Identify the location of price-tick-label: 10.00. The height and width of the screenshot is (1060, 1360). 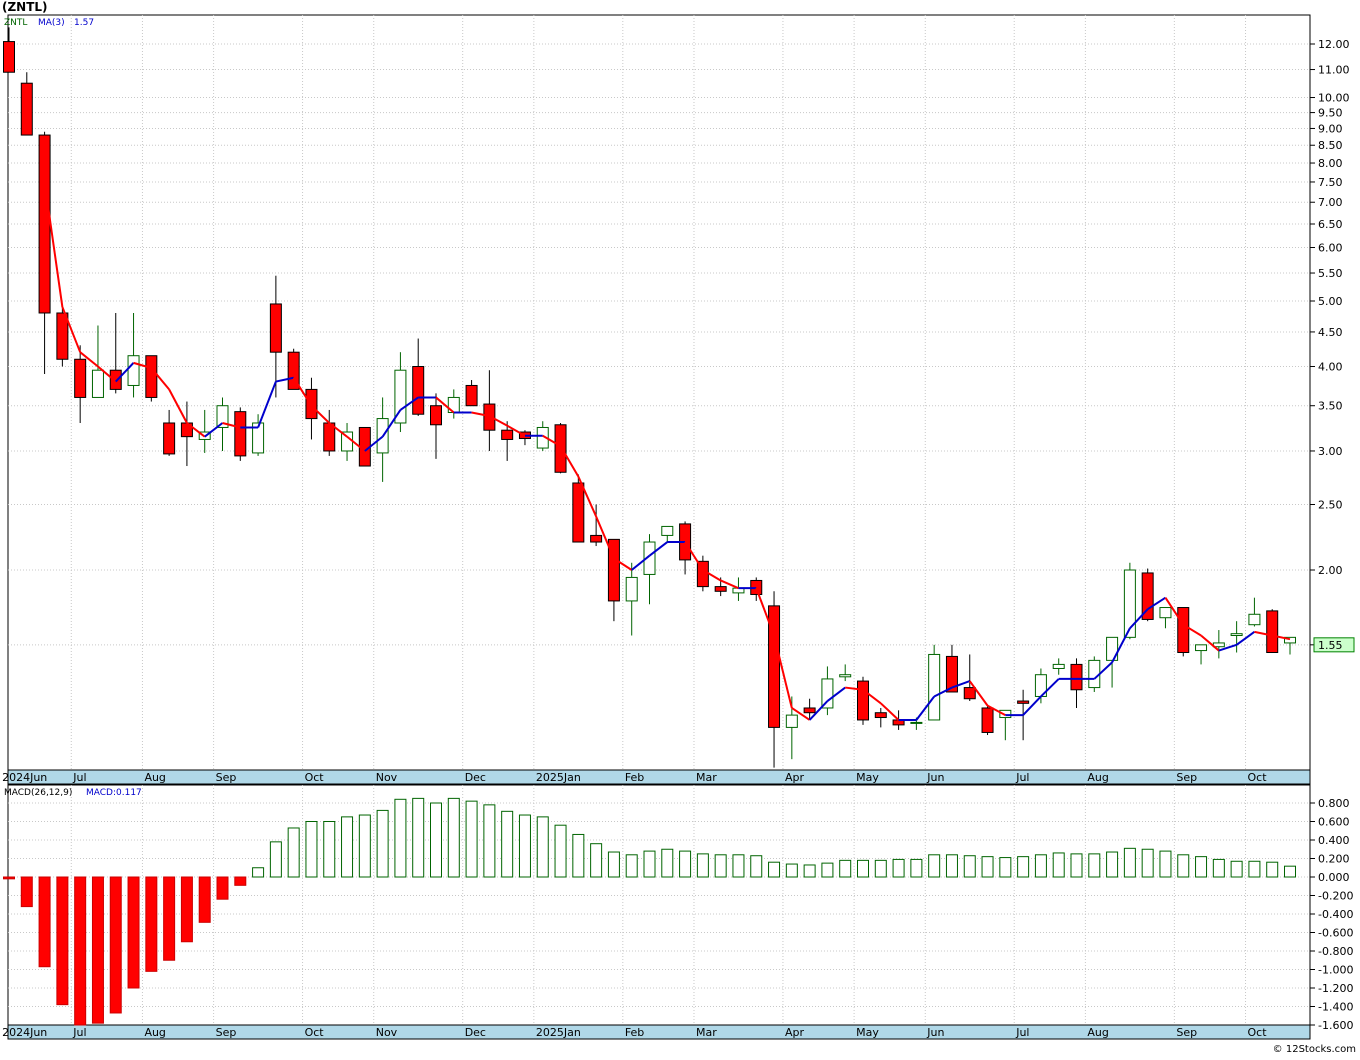
(1334, 98).